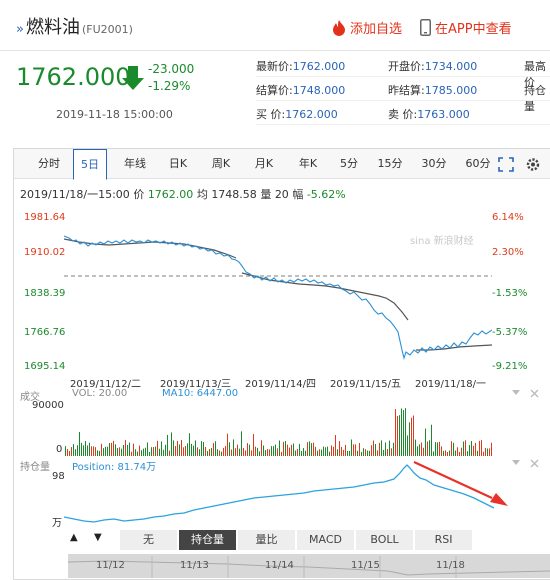 This screenshot has height=580, width=550. What do you see at coordinates (178, 163) in the screenshot?
I see `tab-daily-k: 日K` at bounding box center [178, 163].